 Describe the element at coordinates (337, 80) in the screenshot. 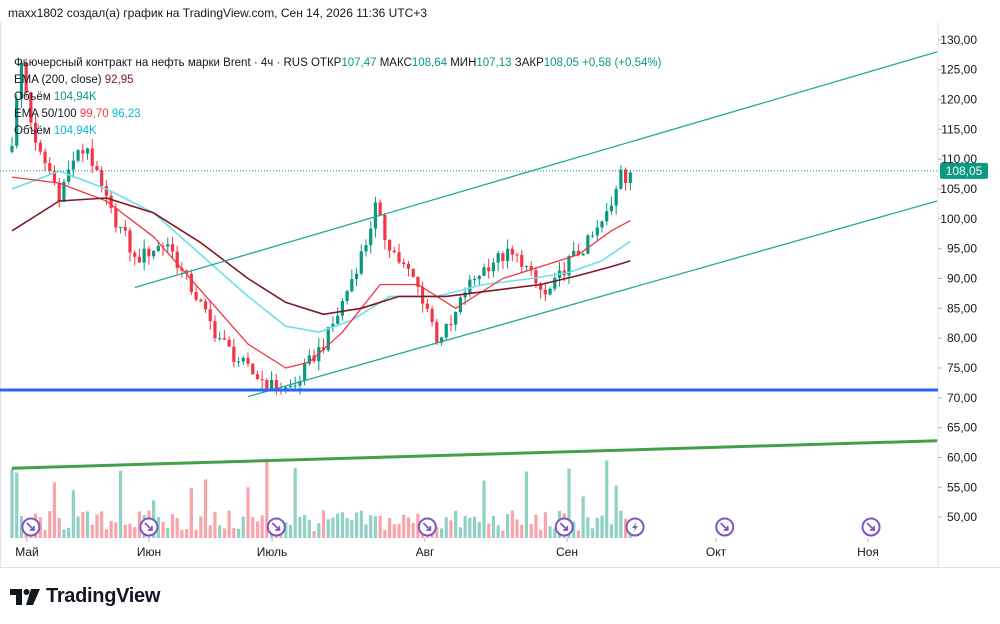

I see `legend-ema200-row: EMA (200, close) 92,95` at that location.